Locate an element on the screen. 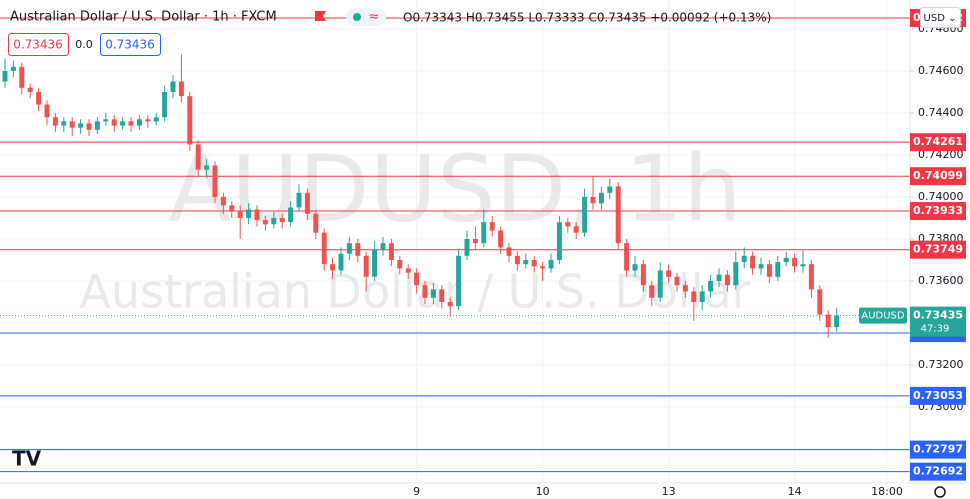 This screenshot has height=499, width=970. approx-icon: ≈ is located at coordinates (374, 17).